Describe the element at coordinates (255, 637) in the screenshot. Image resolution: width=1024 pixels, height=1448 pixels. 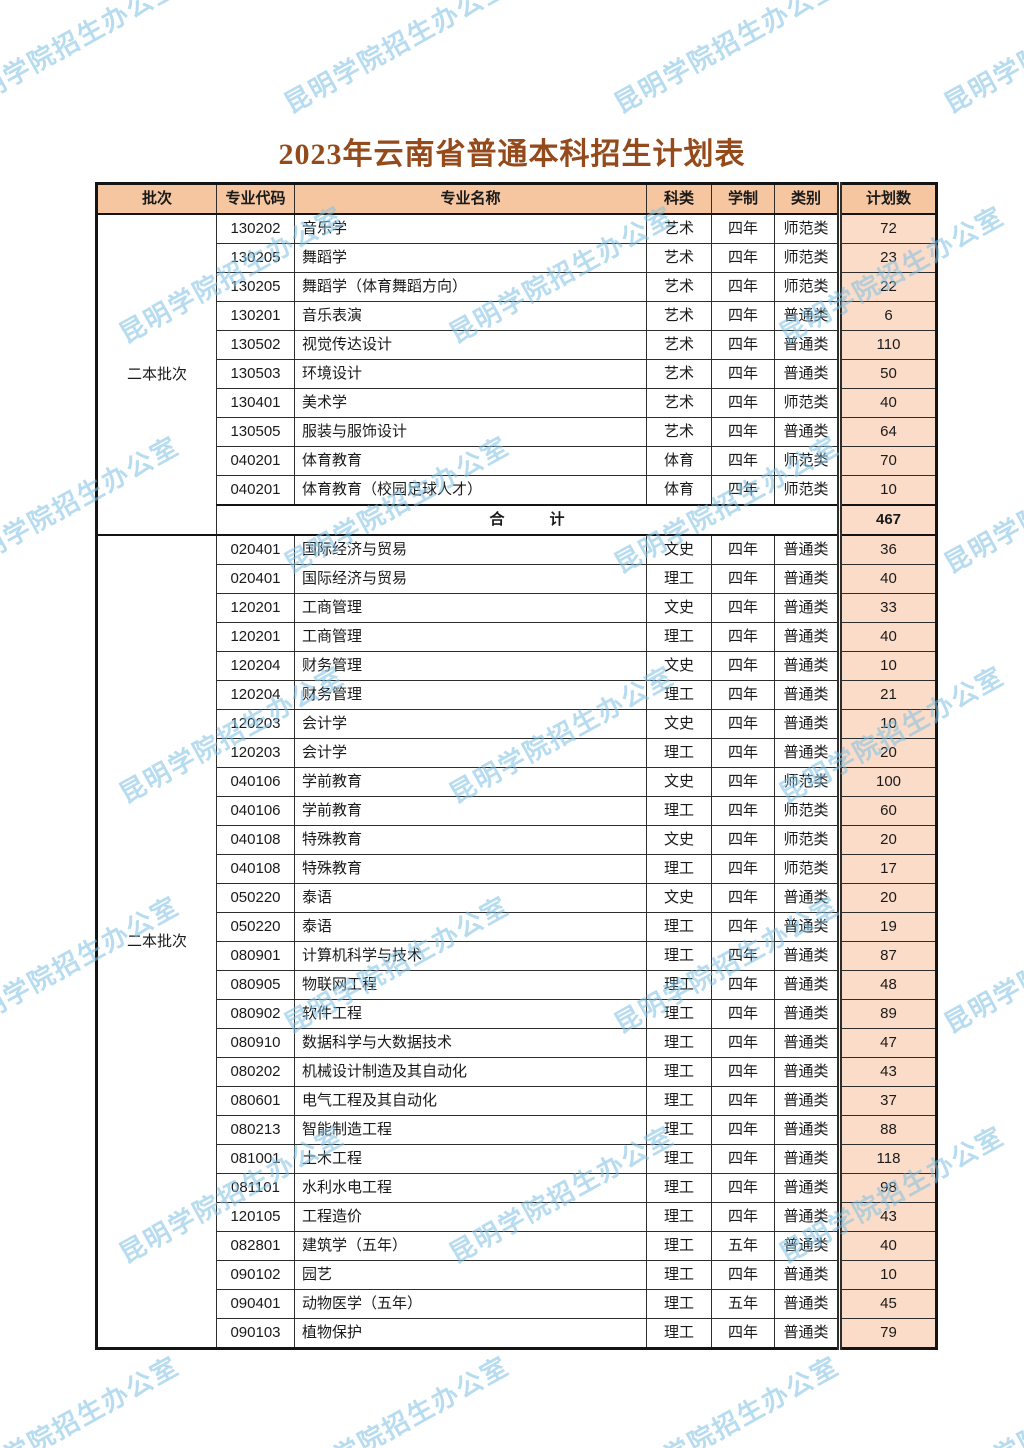
I see `cell-code: 120201` at that location.